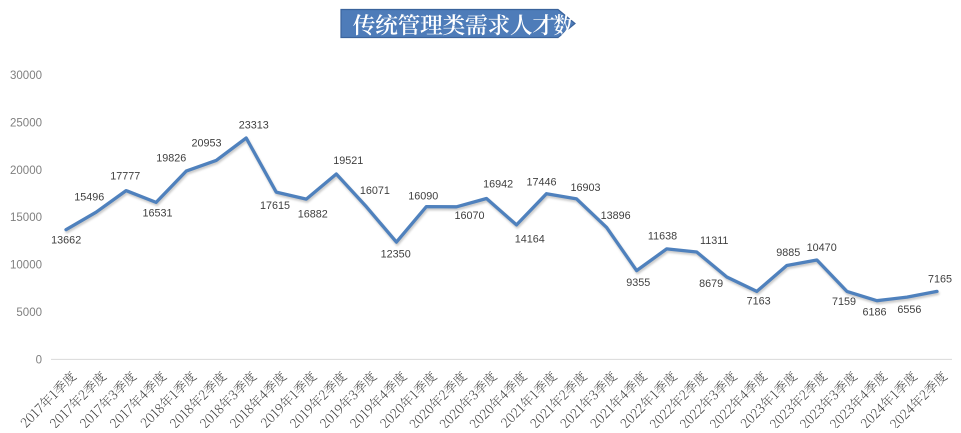  What do you see at coordinates (26, 123) in the screenshot?
I see `svg-text: 25000` at bounding box center [26, 123].